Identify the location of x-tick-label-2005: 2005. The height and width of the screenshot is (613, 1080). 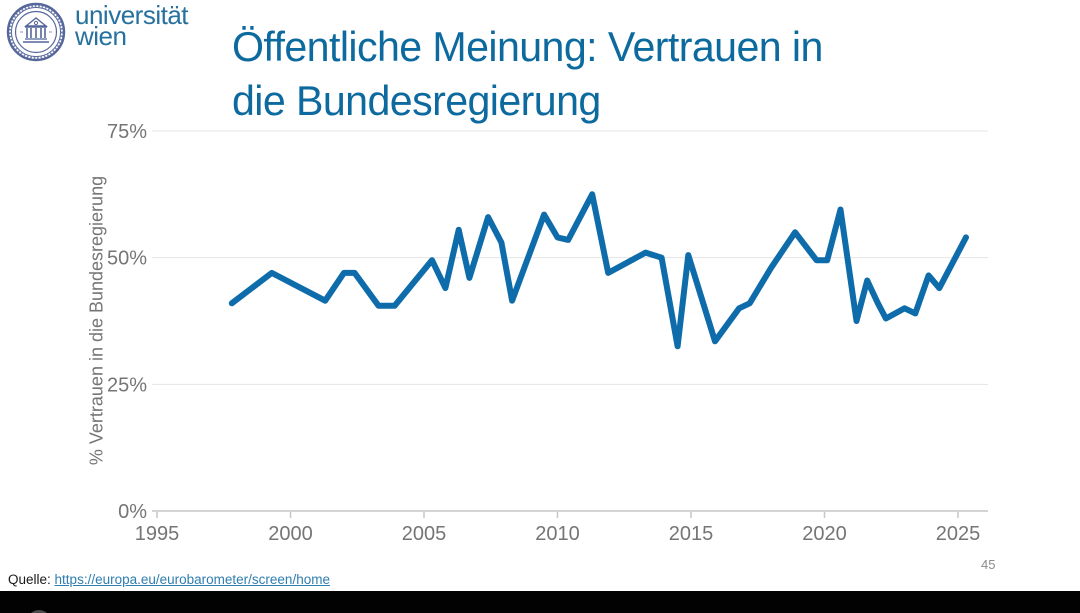
(424, 534).